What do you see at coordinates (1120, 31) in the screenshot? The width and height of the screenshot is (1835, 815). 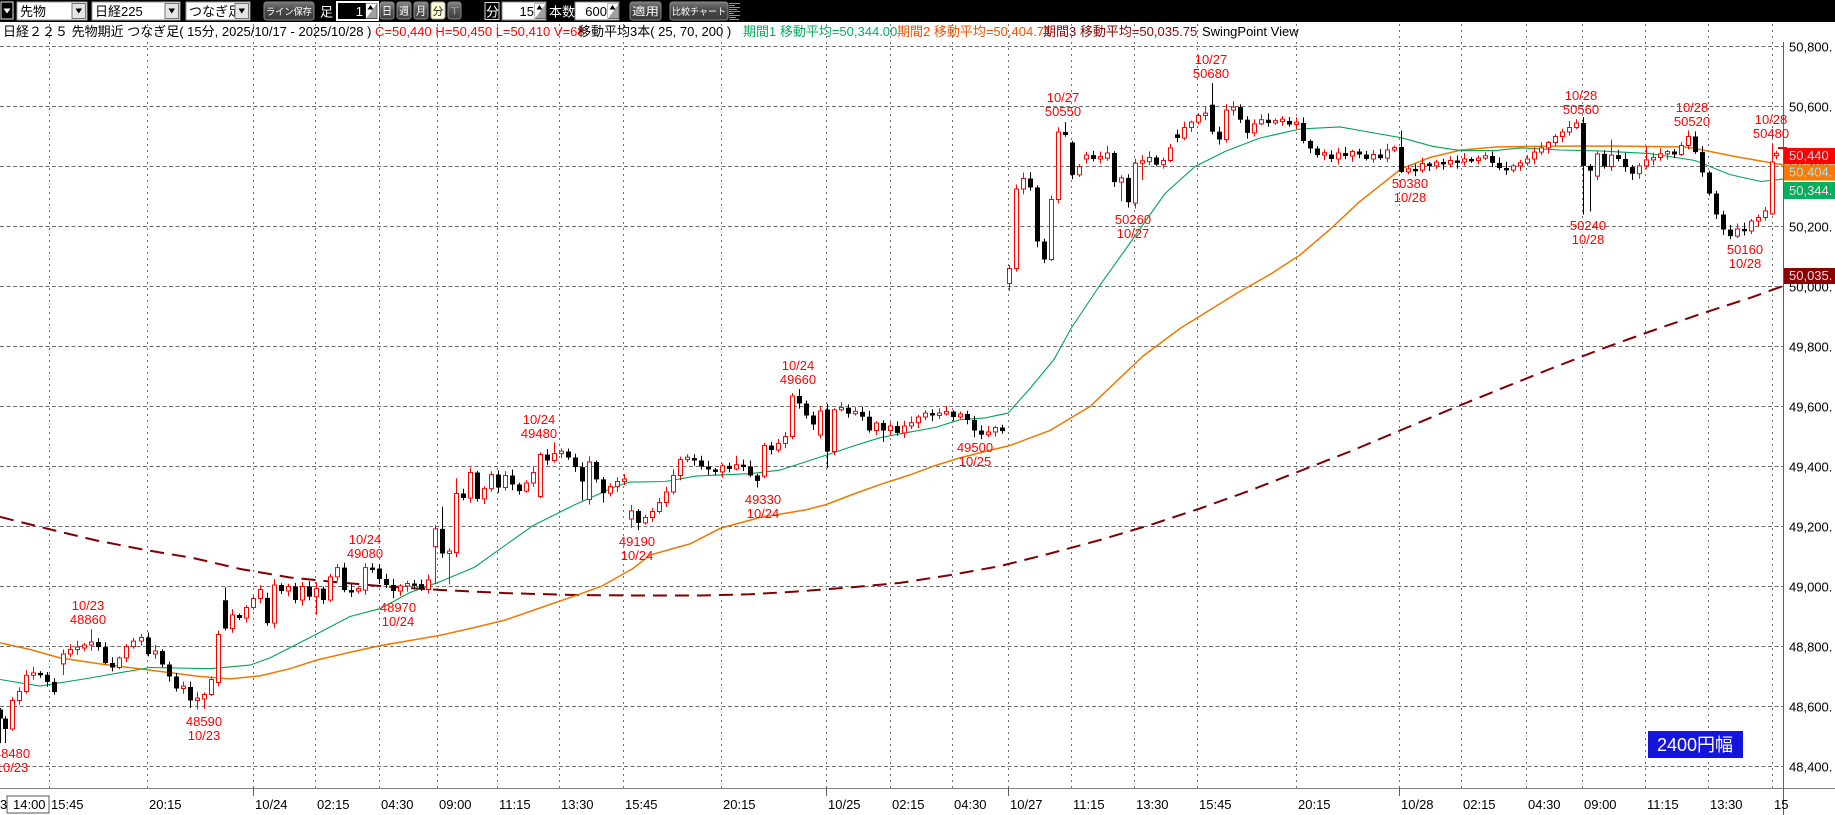 I see `svg-text: 期間3 移動平均=50,035.75` at bounding box center [1120, 31].